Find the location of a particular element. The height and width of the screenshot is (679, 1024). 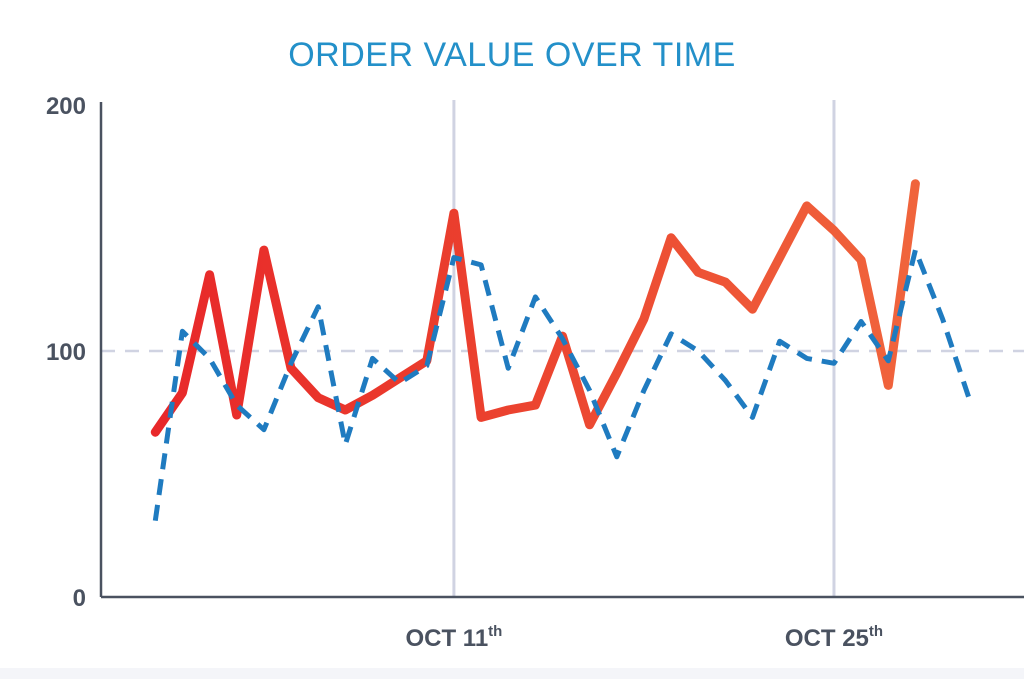

chart-title: ORDER VALUE OVER TIME is located at coordinates (512, 55).